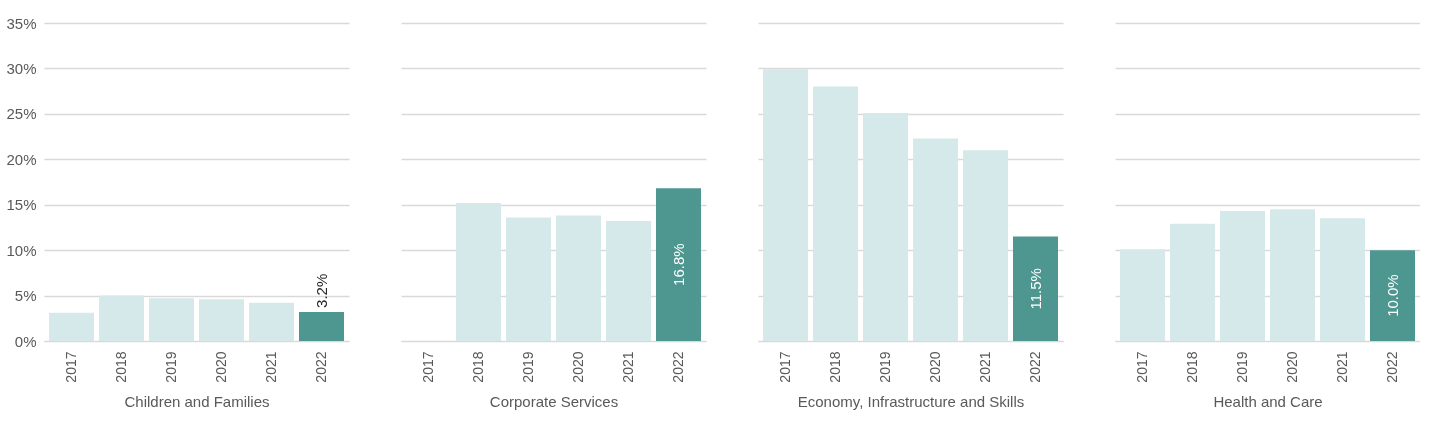 The width and height of the screenshot is (1444, 435). What do you see at coordinates (21, 114) in the screenshot?
I see `y-tick-label: 25%` at bounding box center [21, 114].